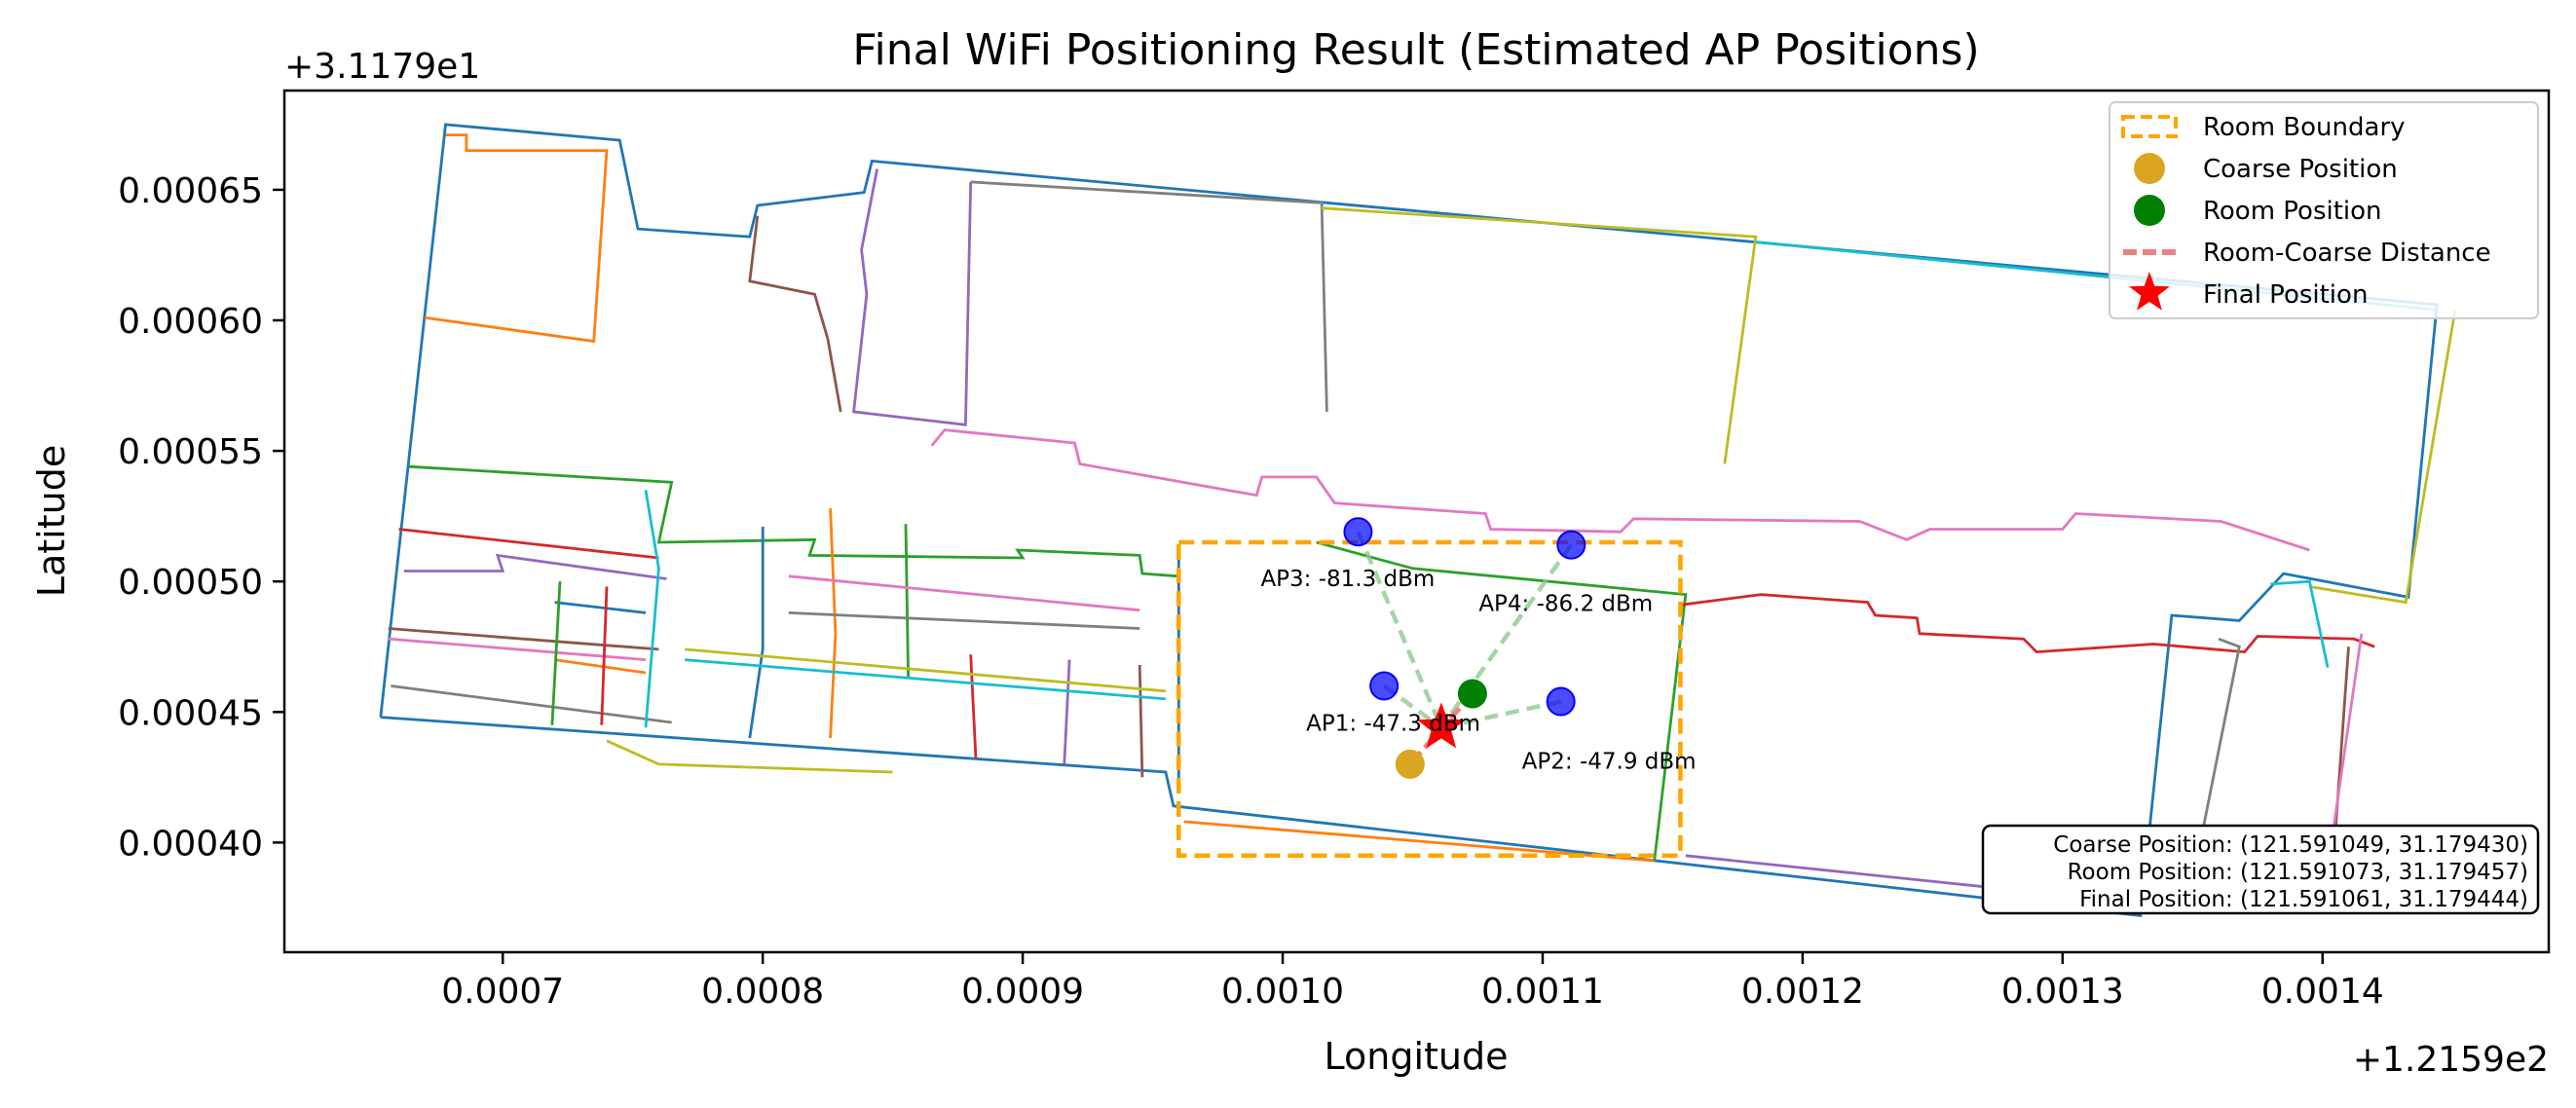  I want to click on legend-label-room-position: Room Position, so click(2292, 211).